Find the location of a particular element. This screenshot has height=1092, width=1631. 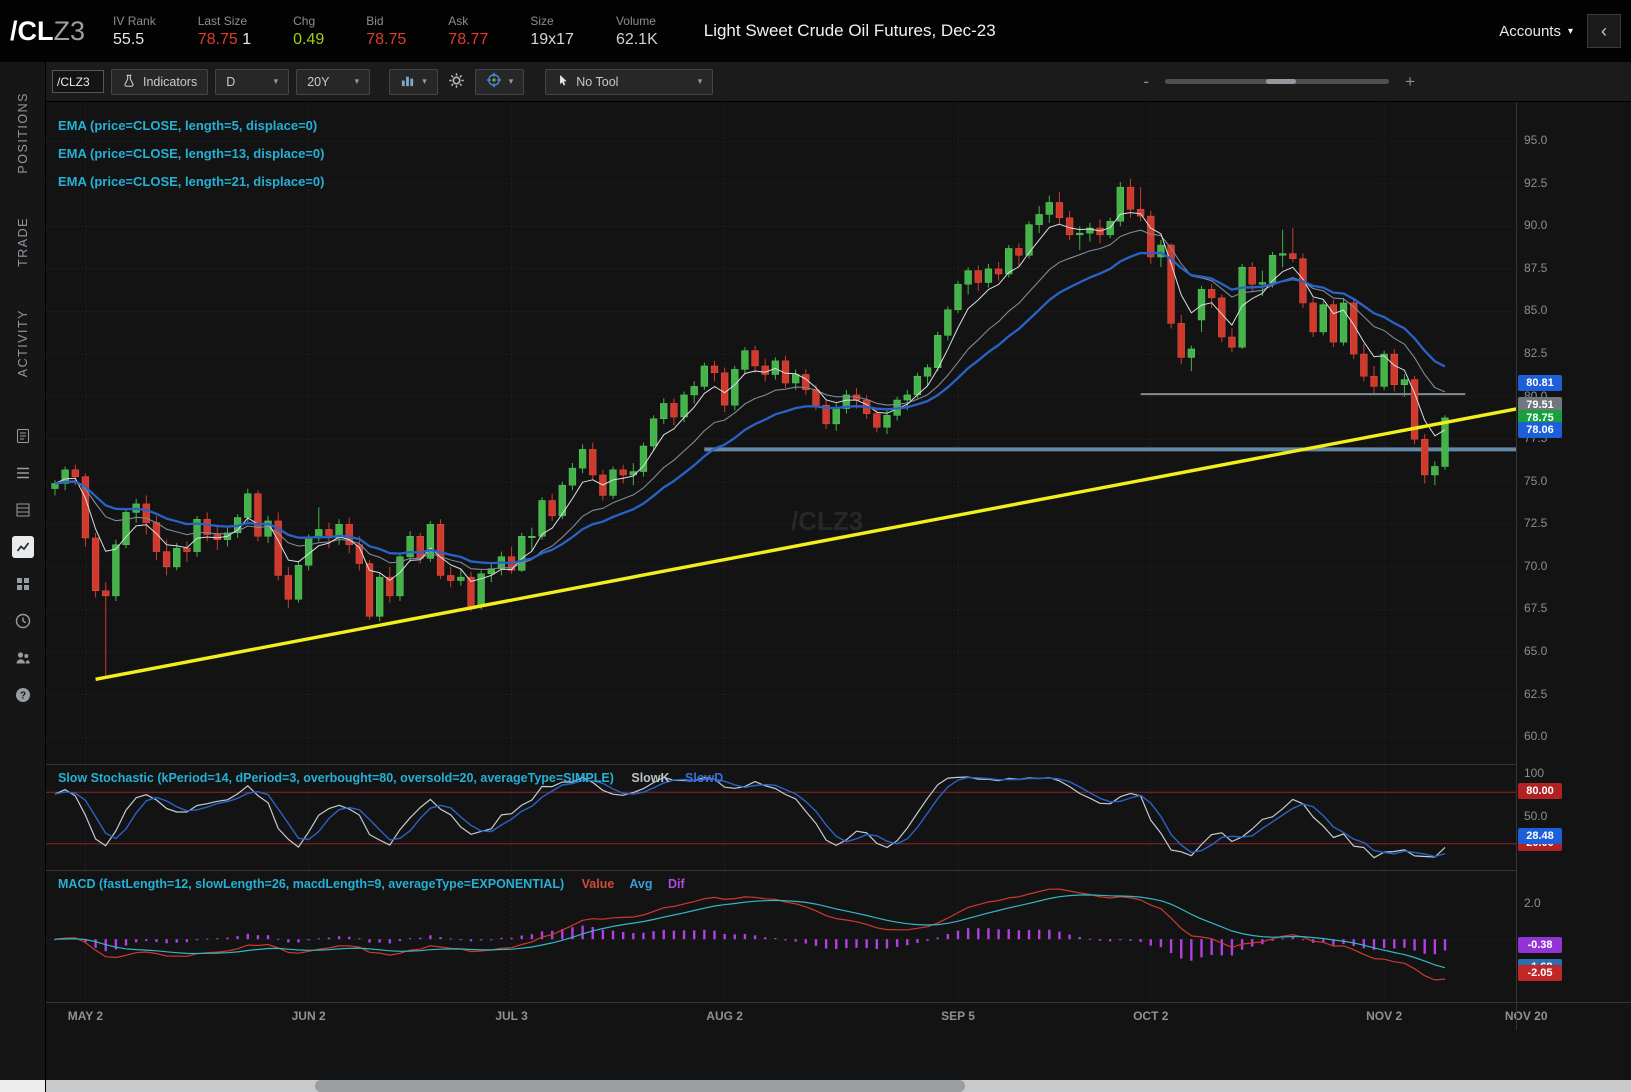

timeframe-dropdown: D ▾ is located at coordinates (252, 81).